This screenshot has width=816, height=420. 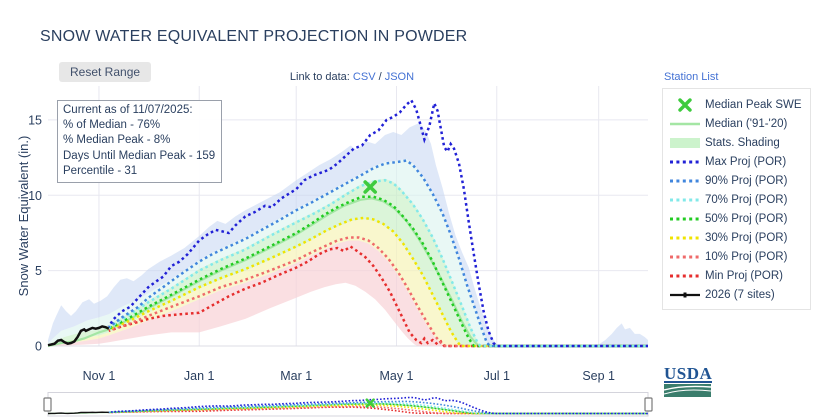 I want to click on legend-item-label: Min Proj (POR), so click(x=744, y=275).